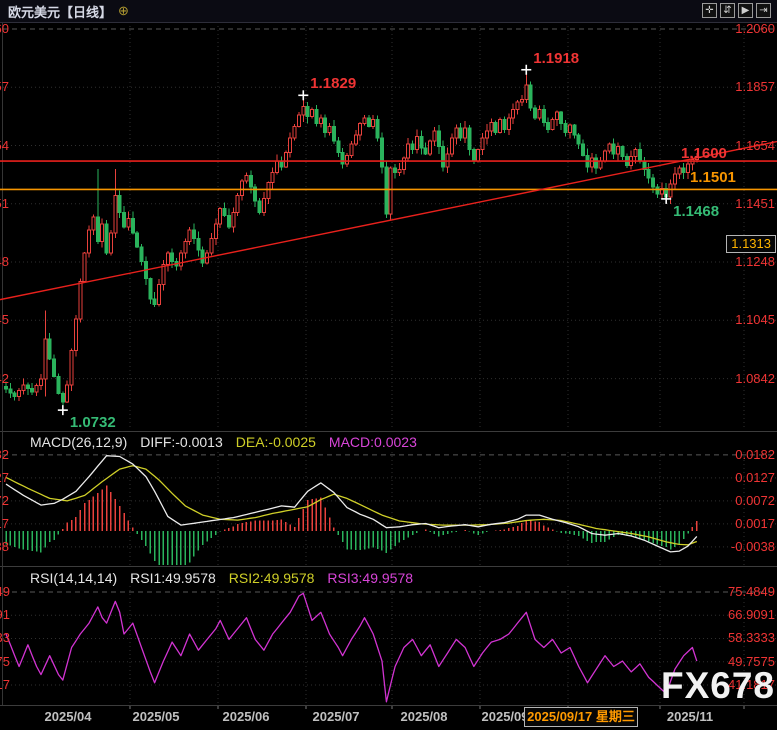  What do you see at coordinates (751, 684) in the screenshot?
I see `y-axis-label: 41.1817` at bounding box center [751, 684].